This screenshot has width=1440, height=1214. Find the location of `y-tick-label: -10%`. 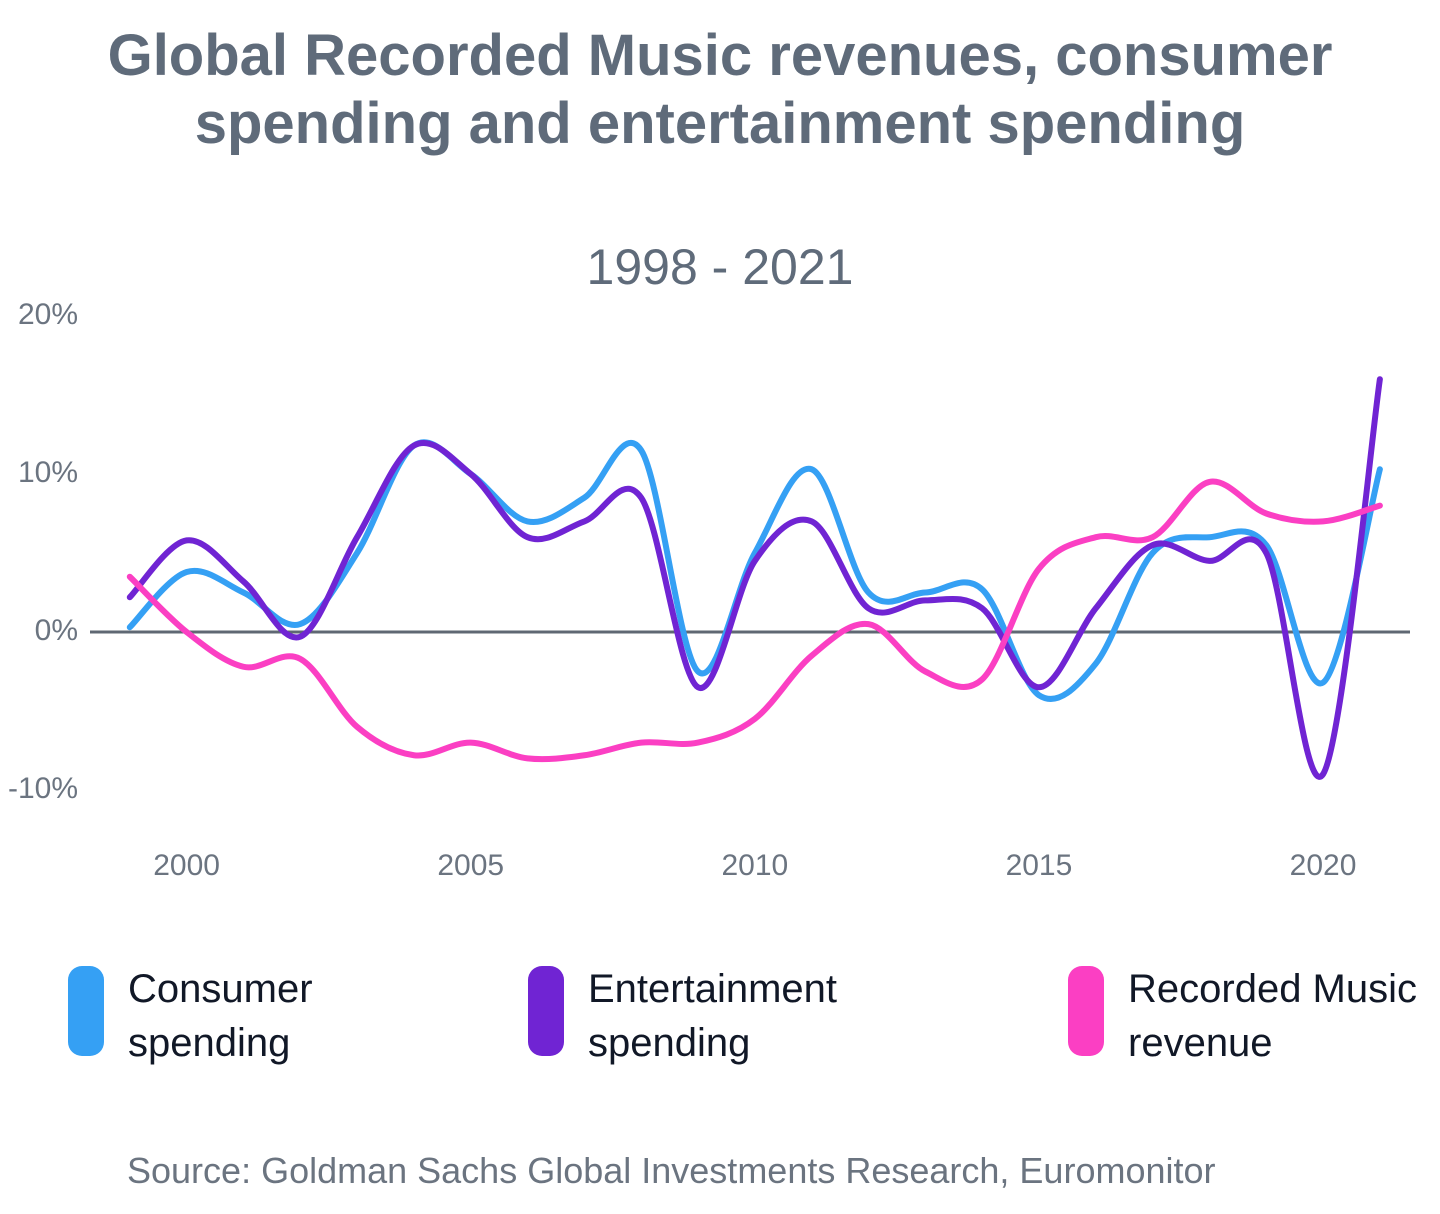

y-tick-label: -10% is located at coordinates (43, 788).